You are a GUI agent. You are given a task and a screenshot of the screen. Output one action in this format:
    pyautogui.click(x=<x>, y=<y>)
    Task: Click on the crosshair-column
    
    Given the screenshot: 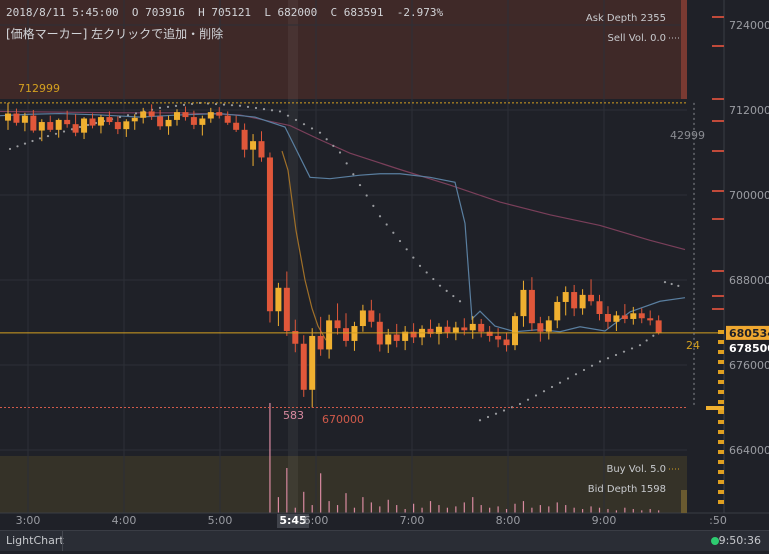 What is the action you would take?
    pyautogui.click(x=293, y=256)
    